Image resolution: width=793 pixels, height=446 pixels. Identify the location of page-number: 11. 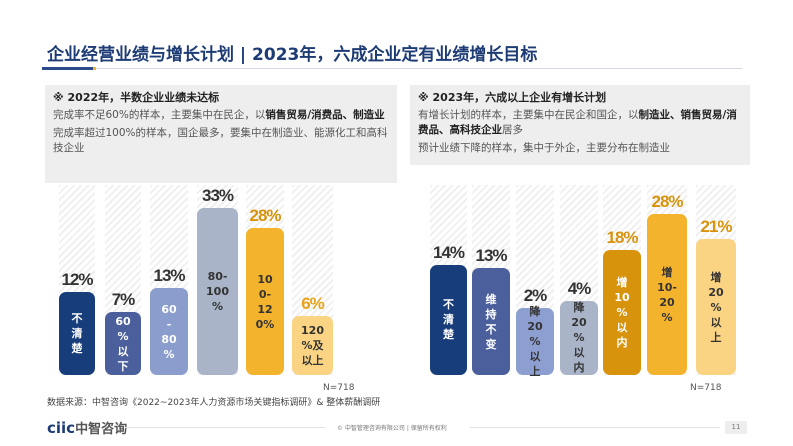
(736, 427).